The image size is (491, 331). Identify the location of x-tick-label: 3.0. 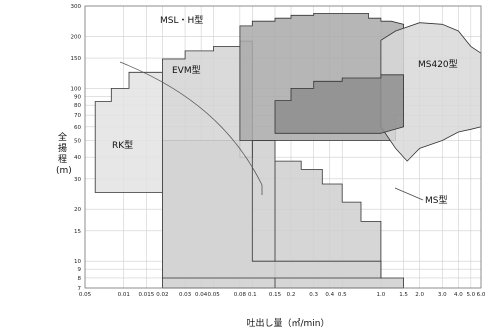
(442, 295).